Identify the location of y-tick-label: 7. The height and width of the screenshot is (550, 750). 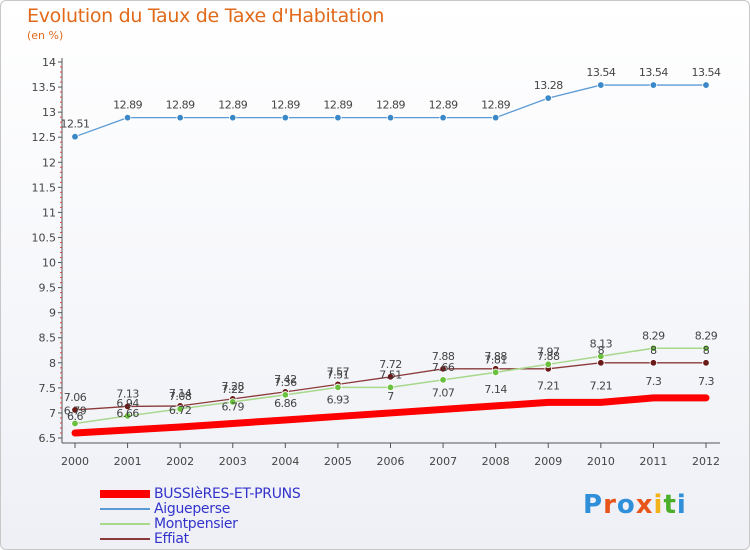
(52, 413).